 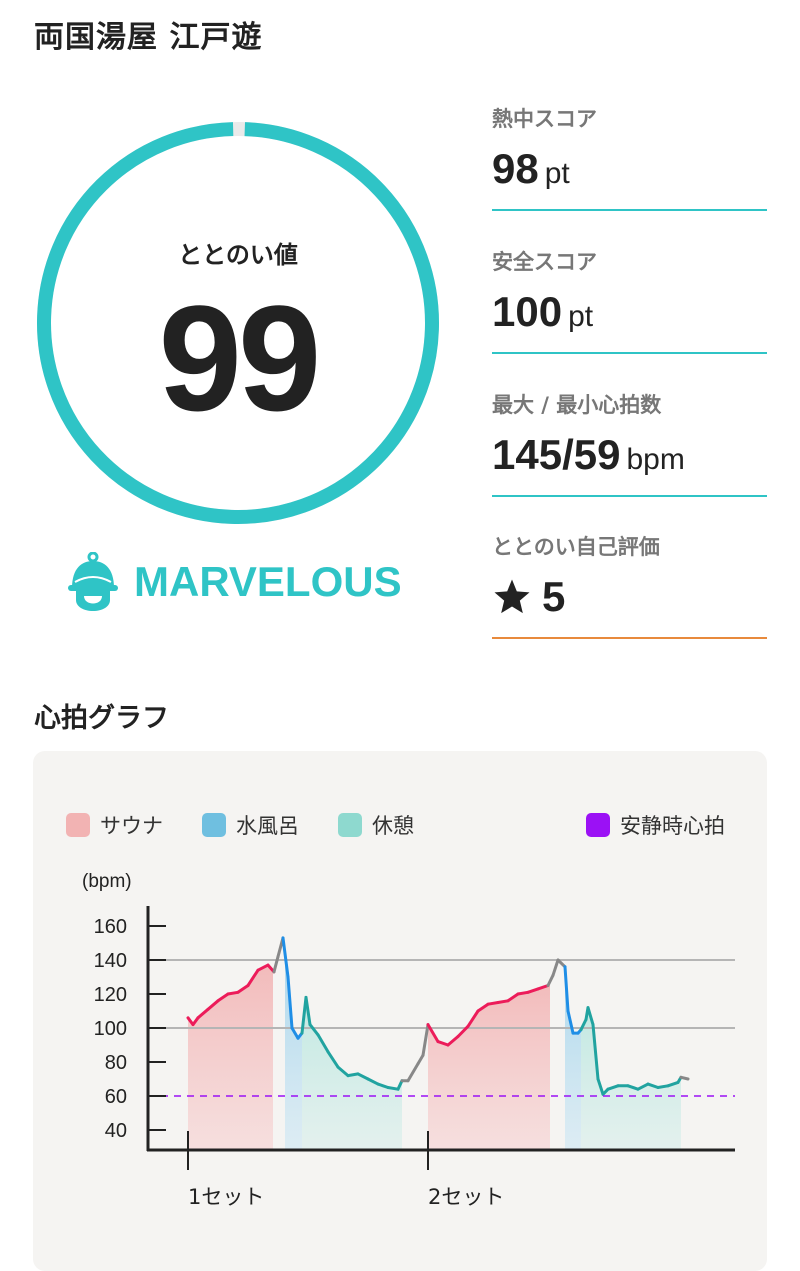 I want to click on bell-character-icon, so click(x=93, y=581).